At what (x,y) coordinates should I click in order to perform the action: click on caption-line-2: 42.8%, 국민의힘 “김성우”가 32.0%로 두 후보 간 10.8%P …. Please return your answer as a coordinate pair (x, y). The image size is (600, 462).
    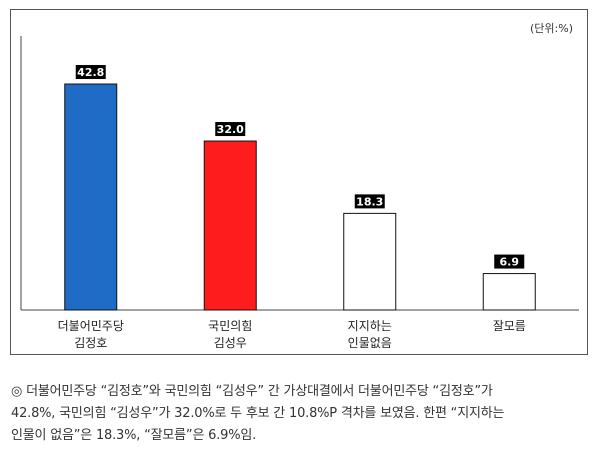
    Looking at the image, I should click on (258, 413).